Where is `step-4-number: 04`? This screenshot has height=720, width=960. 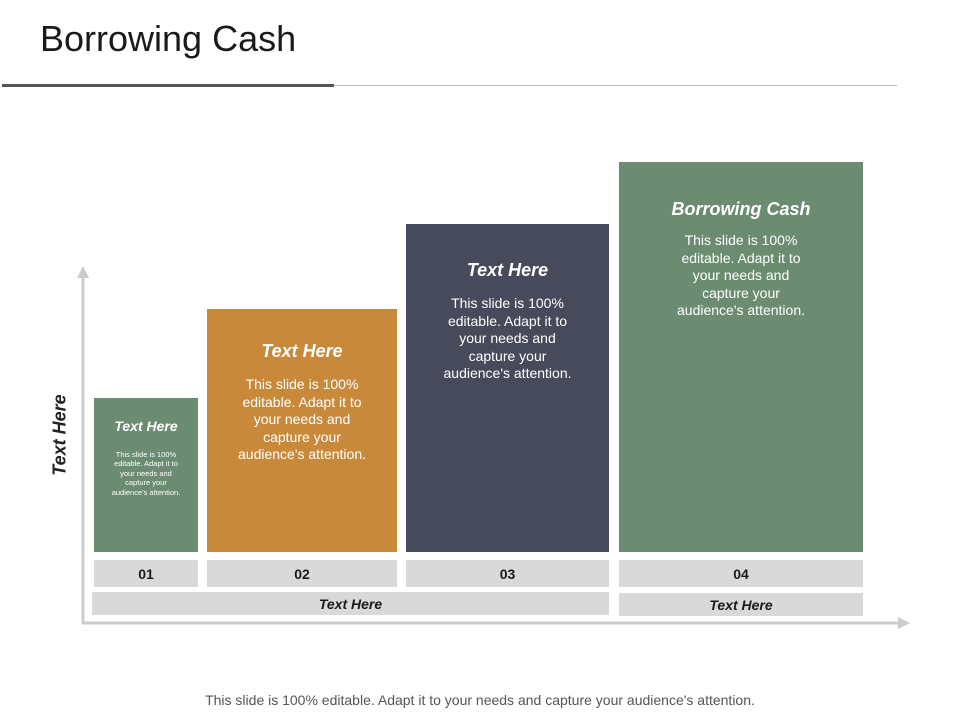
step-4-number: 04 is located at coordinates (741, 573).